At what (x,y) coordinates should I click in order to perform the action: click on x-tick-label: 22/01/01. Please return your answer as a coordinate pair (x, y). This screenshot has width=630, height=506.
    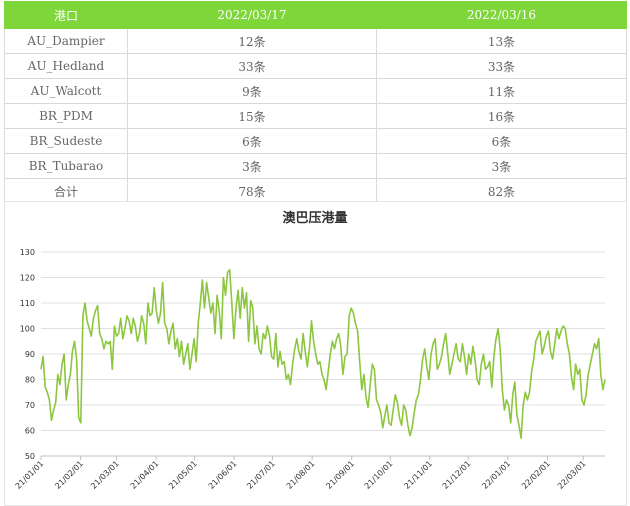
    Looking at the image, I should click on (496, 475).